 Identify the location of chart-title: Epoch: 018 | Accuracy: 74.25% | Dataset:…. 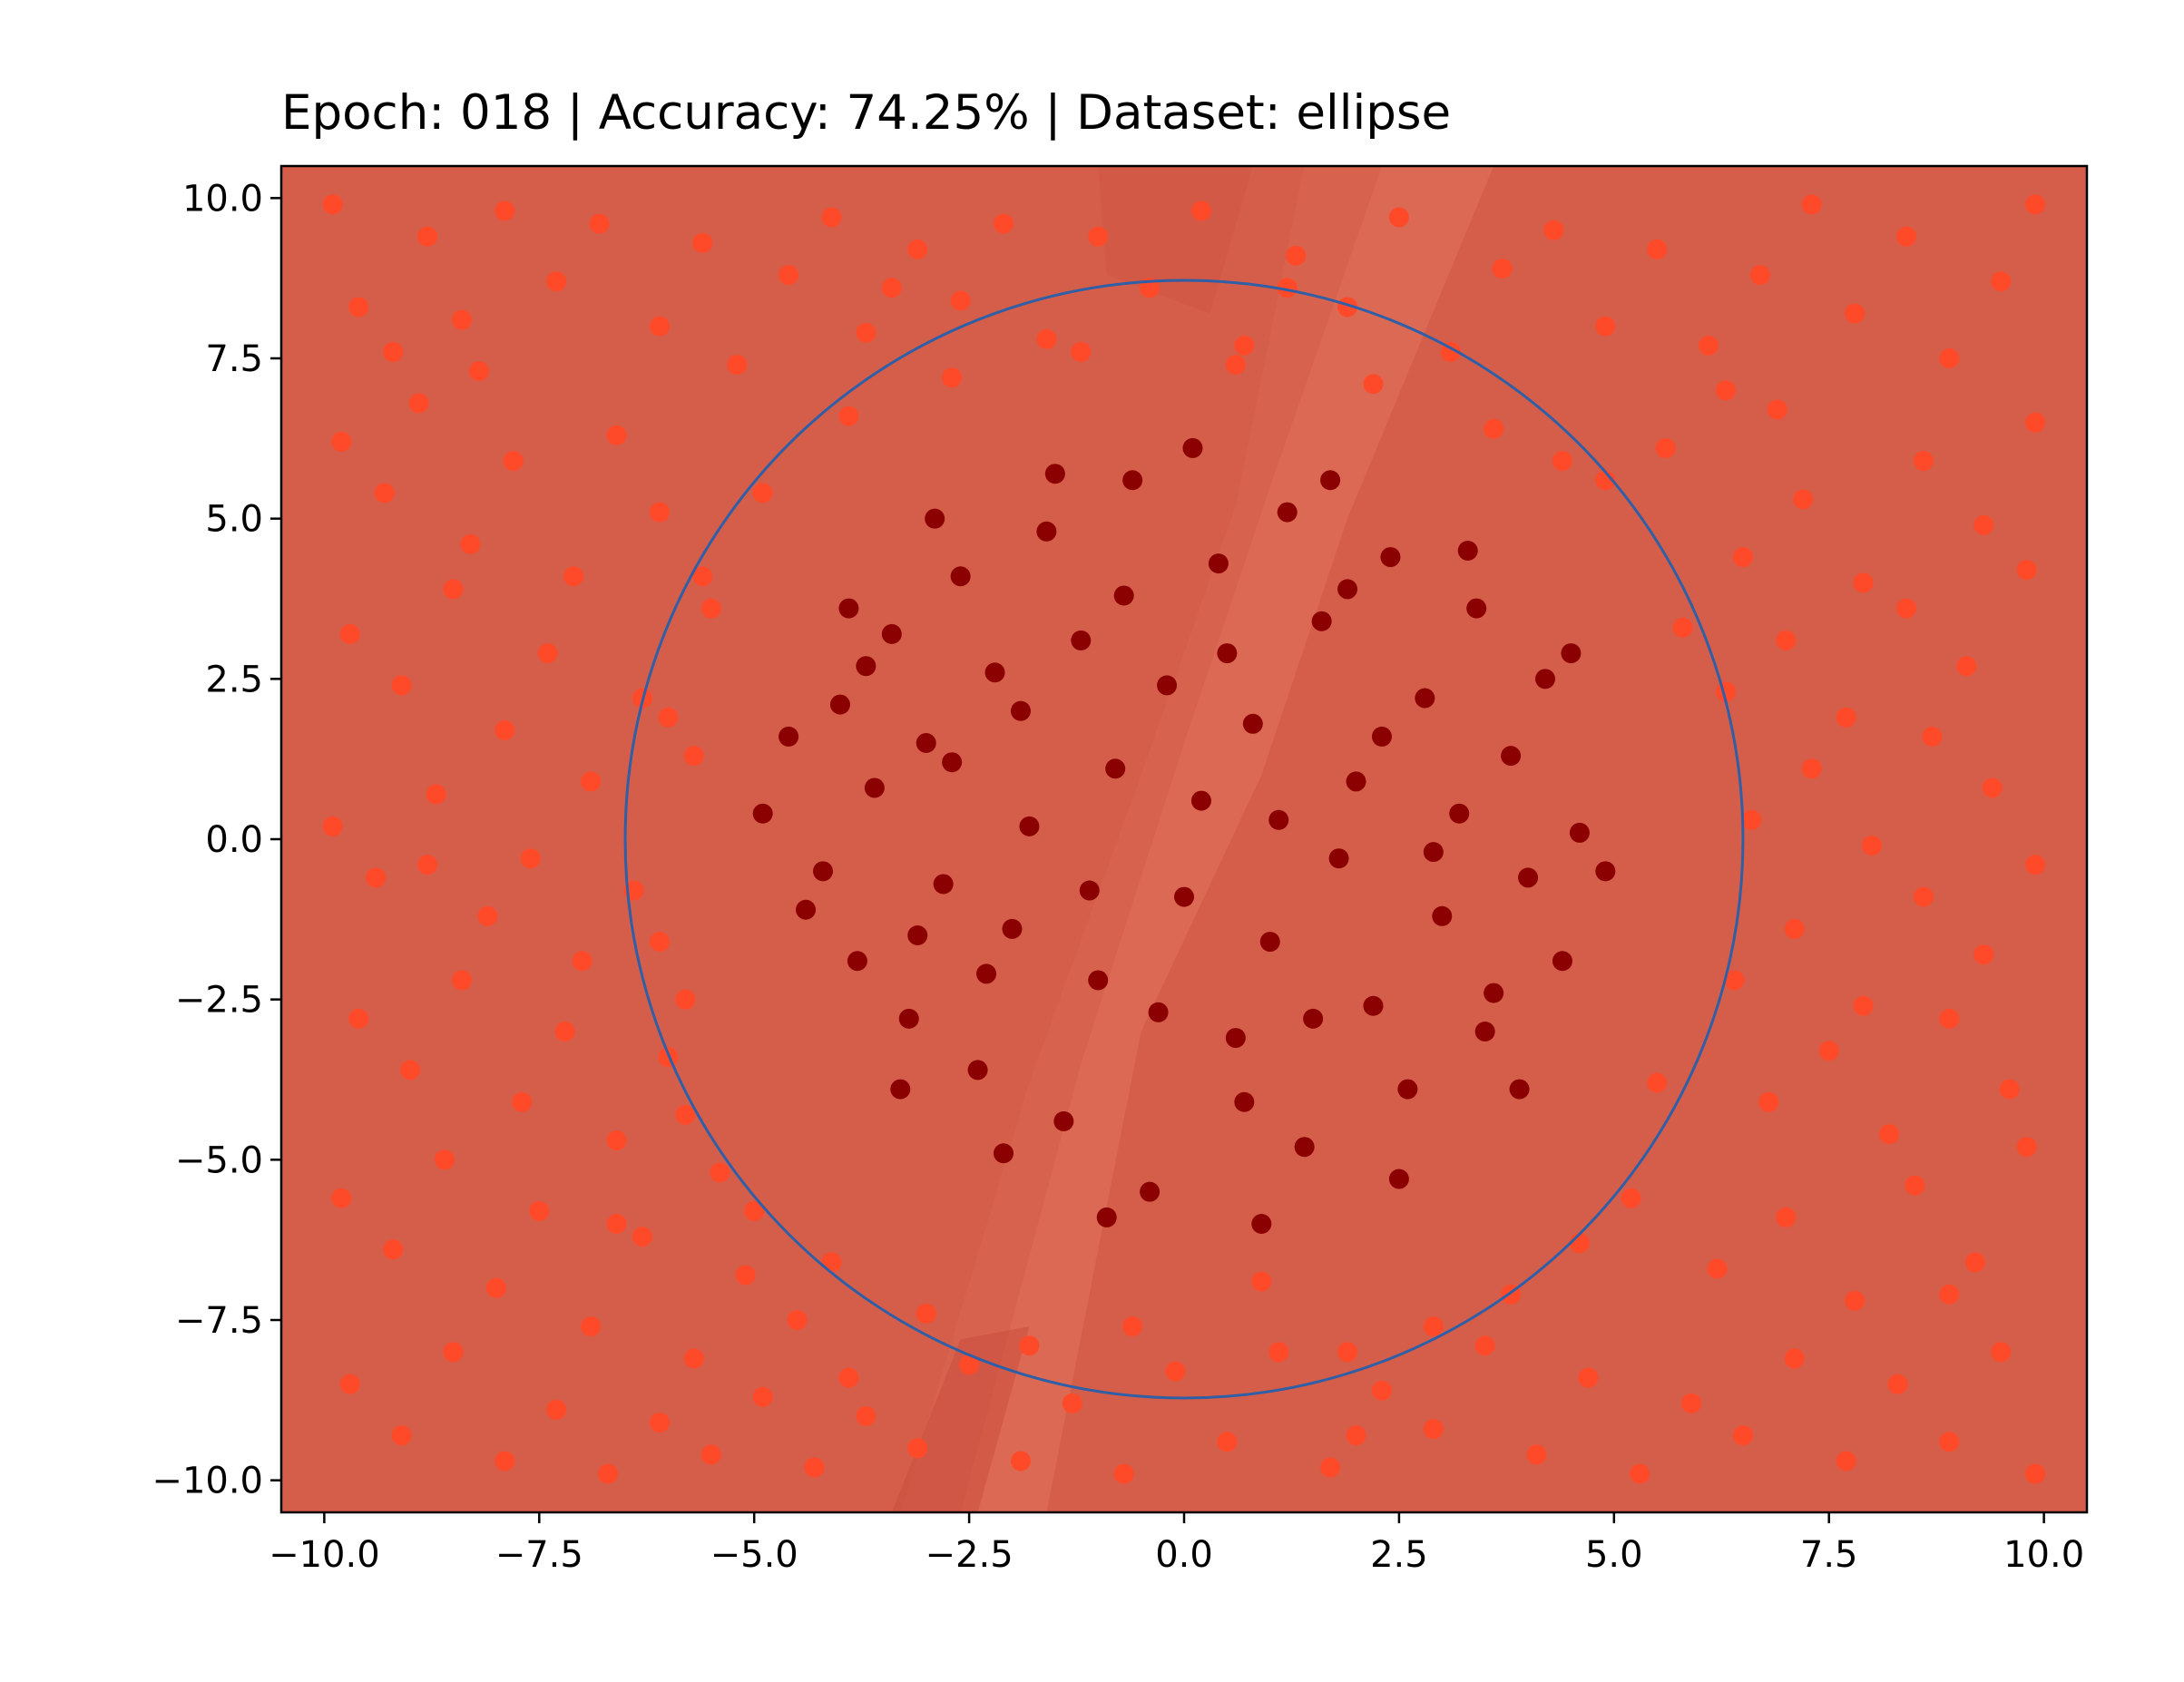
(866, 113).